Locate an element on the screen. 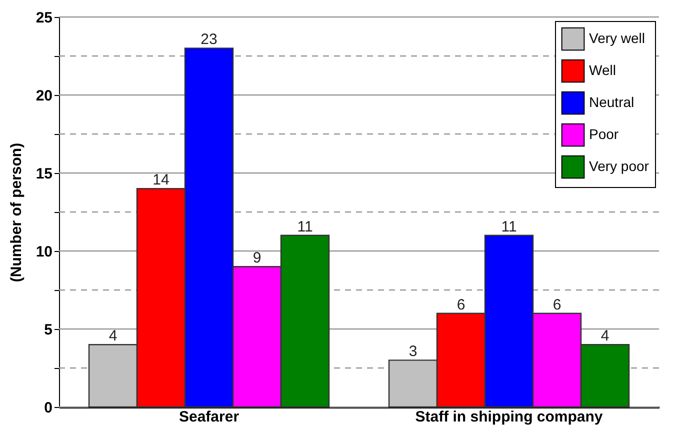  y-axis-title: (Number of person) is located at coordinates (16, 212).